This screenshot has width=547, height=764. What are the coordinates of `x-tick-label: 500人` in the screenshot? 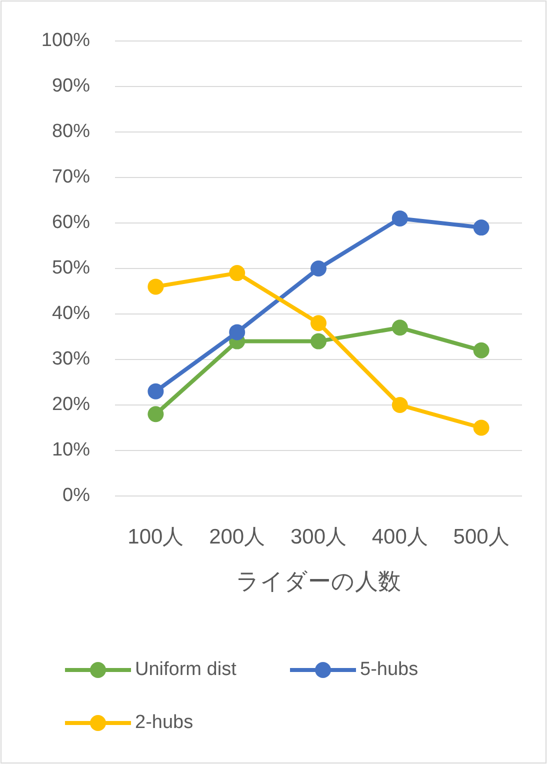 It's located at (481, 537).